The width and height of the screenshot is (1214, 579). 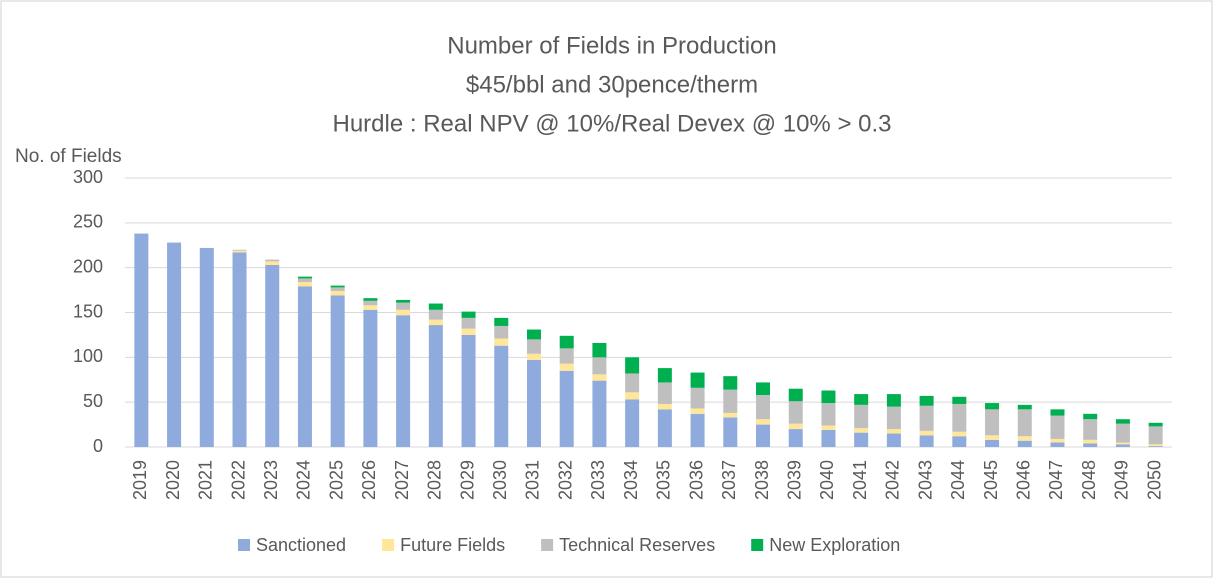 I want to click on x-tick-label: 2045, so click(x=991, y=480).